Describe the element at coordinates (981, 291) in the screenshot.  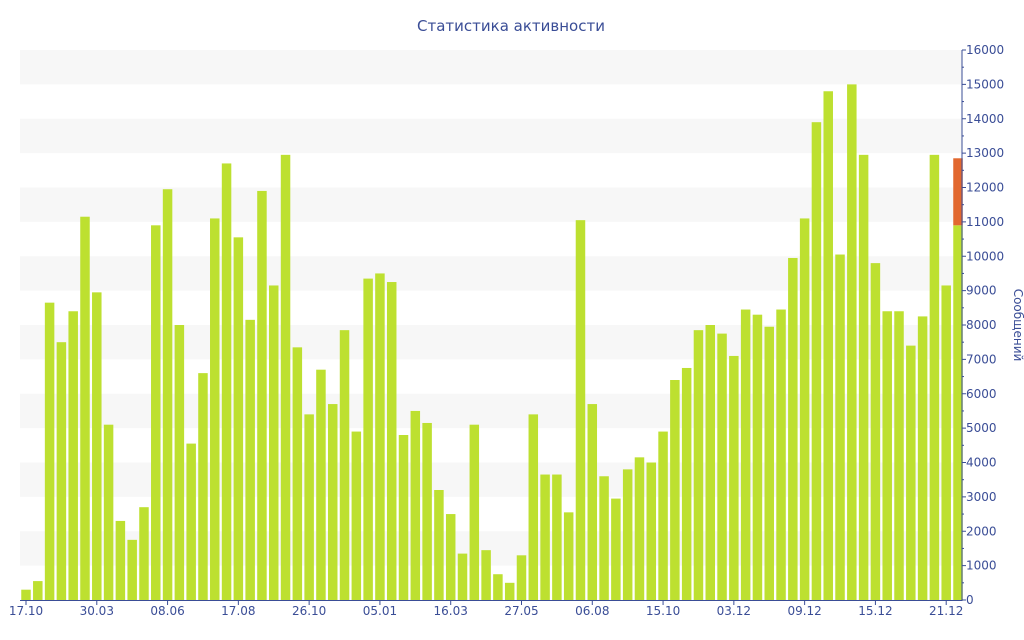
I see `y-tick-label: 9000` at that location.